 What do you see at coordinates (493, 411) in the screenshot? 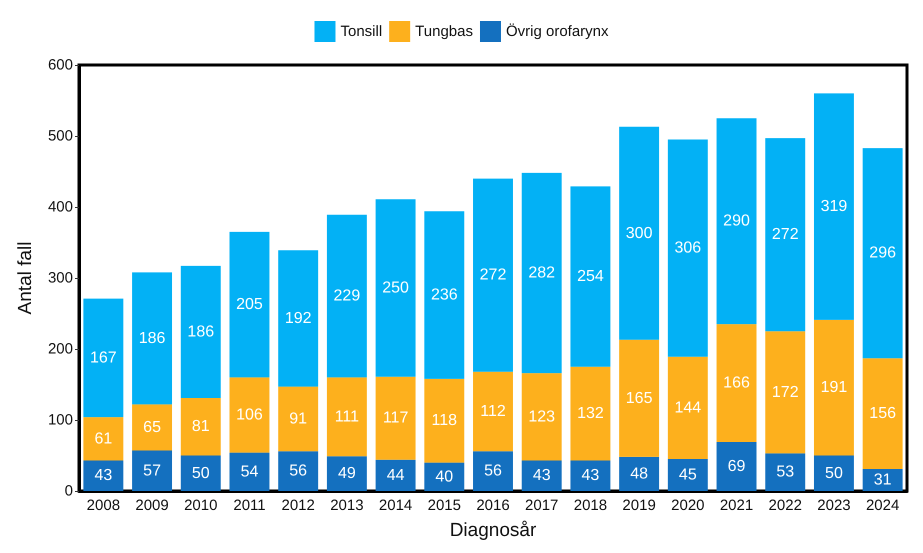
I see `data-label: 112` at bounding box center [493, 411].